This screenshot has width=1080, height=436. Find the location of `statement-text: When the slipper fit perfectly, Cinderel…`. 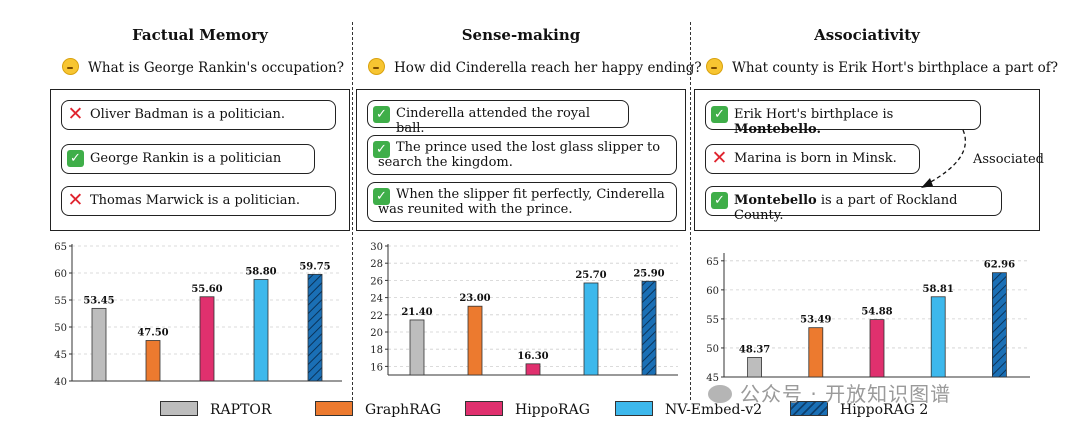

statement-text: When the slipper fit perfectly, Cinderel… is located at coordinates (521, 202).